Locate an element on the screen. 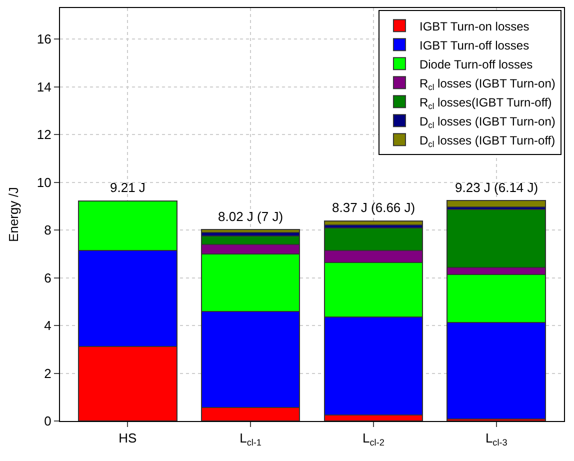 The width and height of the screenshot is (574, 461). legend-label: D$_{cl}$ losses (IGBT Turn-off) is located at coordinates (487, 141).